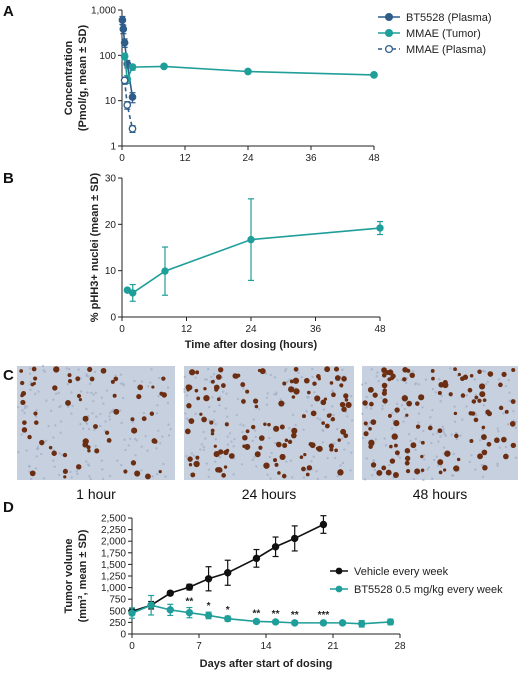 The width and height of the screenshot is (520, 689). I want to click on y-tick-label: 750, so click(117, 600).